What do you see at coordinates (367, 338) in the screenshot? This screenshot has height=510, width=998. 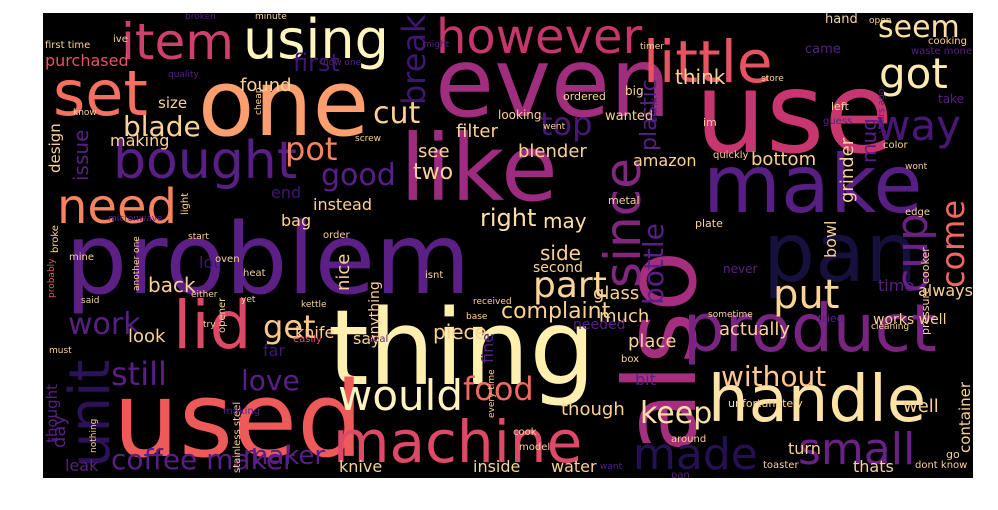 I see `word-say: say` at bounding box center [367, 338].